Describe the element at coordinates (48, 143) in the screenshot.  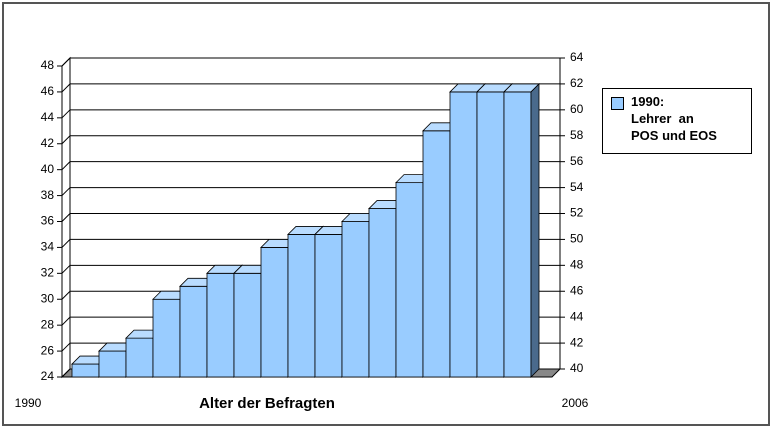
I see `y-tick-label: 42` at that location.